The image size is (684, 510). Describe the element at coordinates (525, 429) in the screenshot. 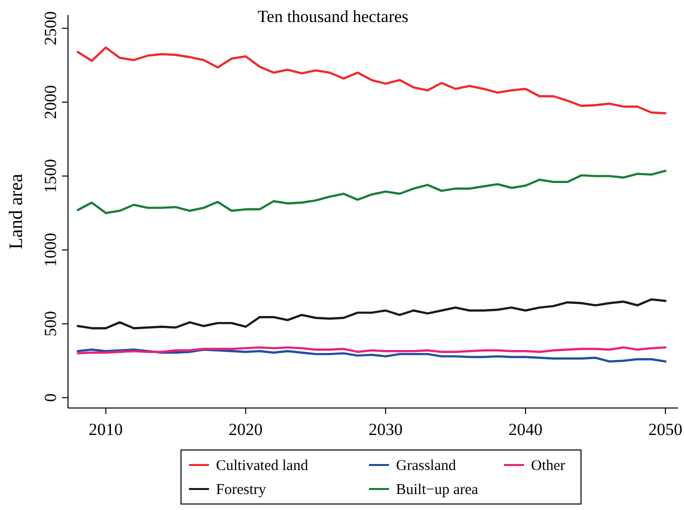

I see `x-tick-label: 2040` at that location.